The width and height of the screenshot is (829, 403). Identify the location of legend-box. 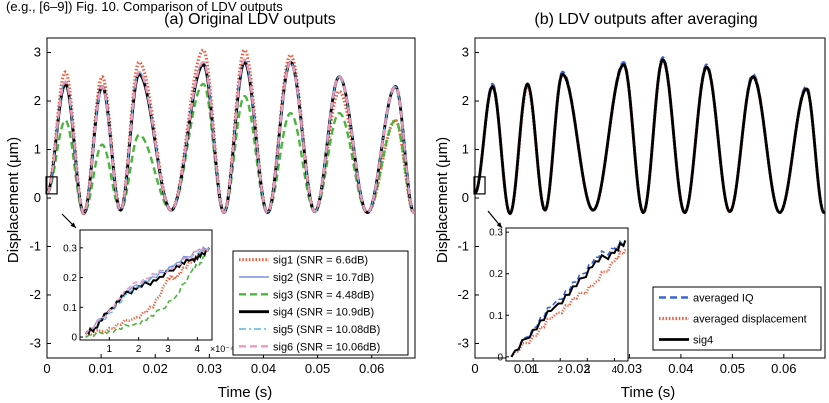
(320, 303).